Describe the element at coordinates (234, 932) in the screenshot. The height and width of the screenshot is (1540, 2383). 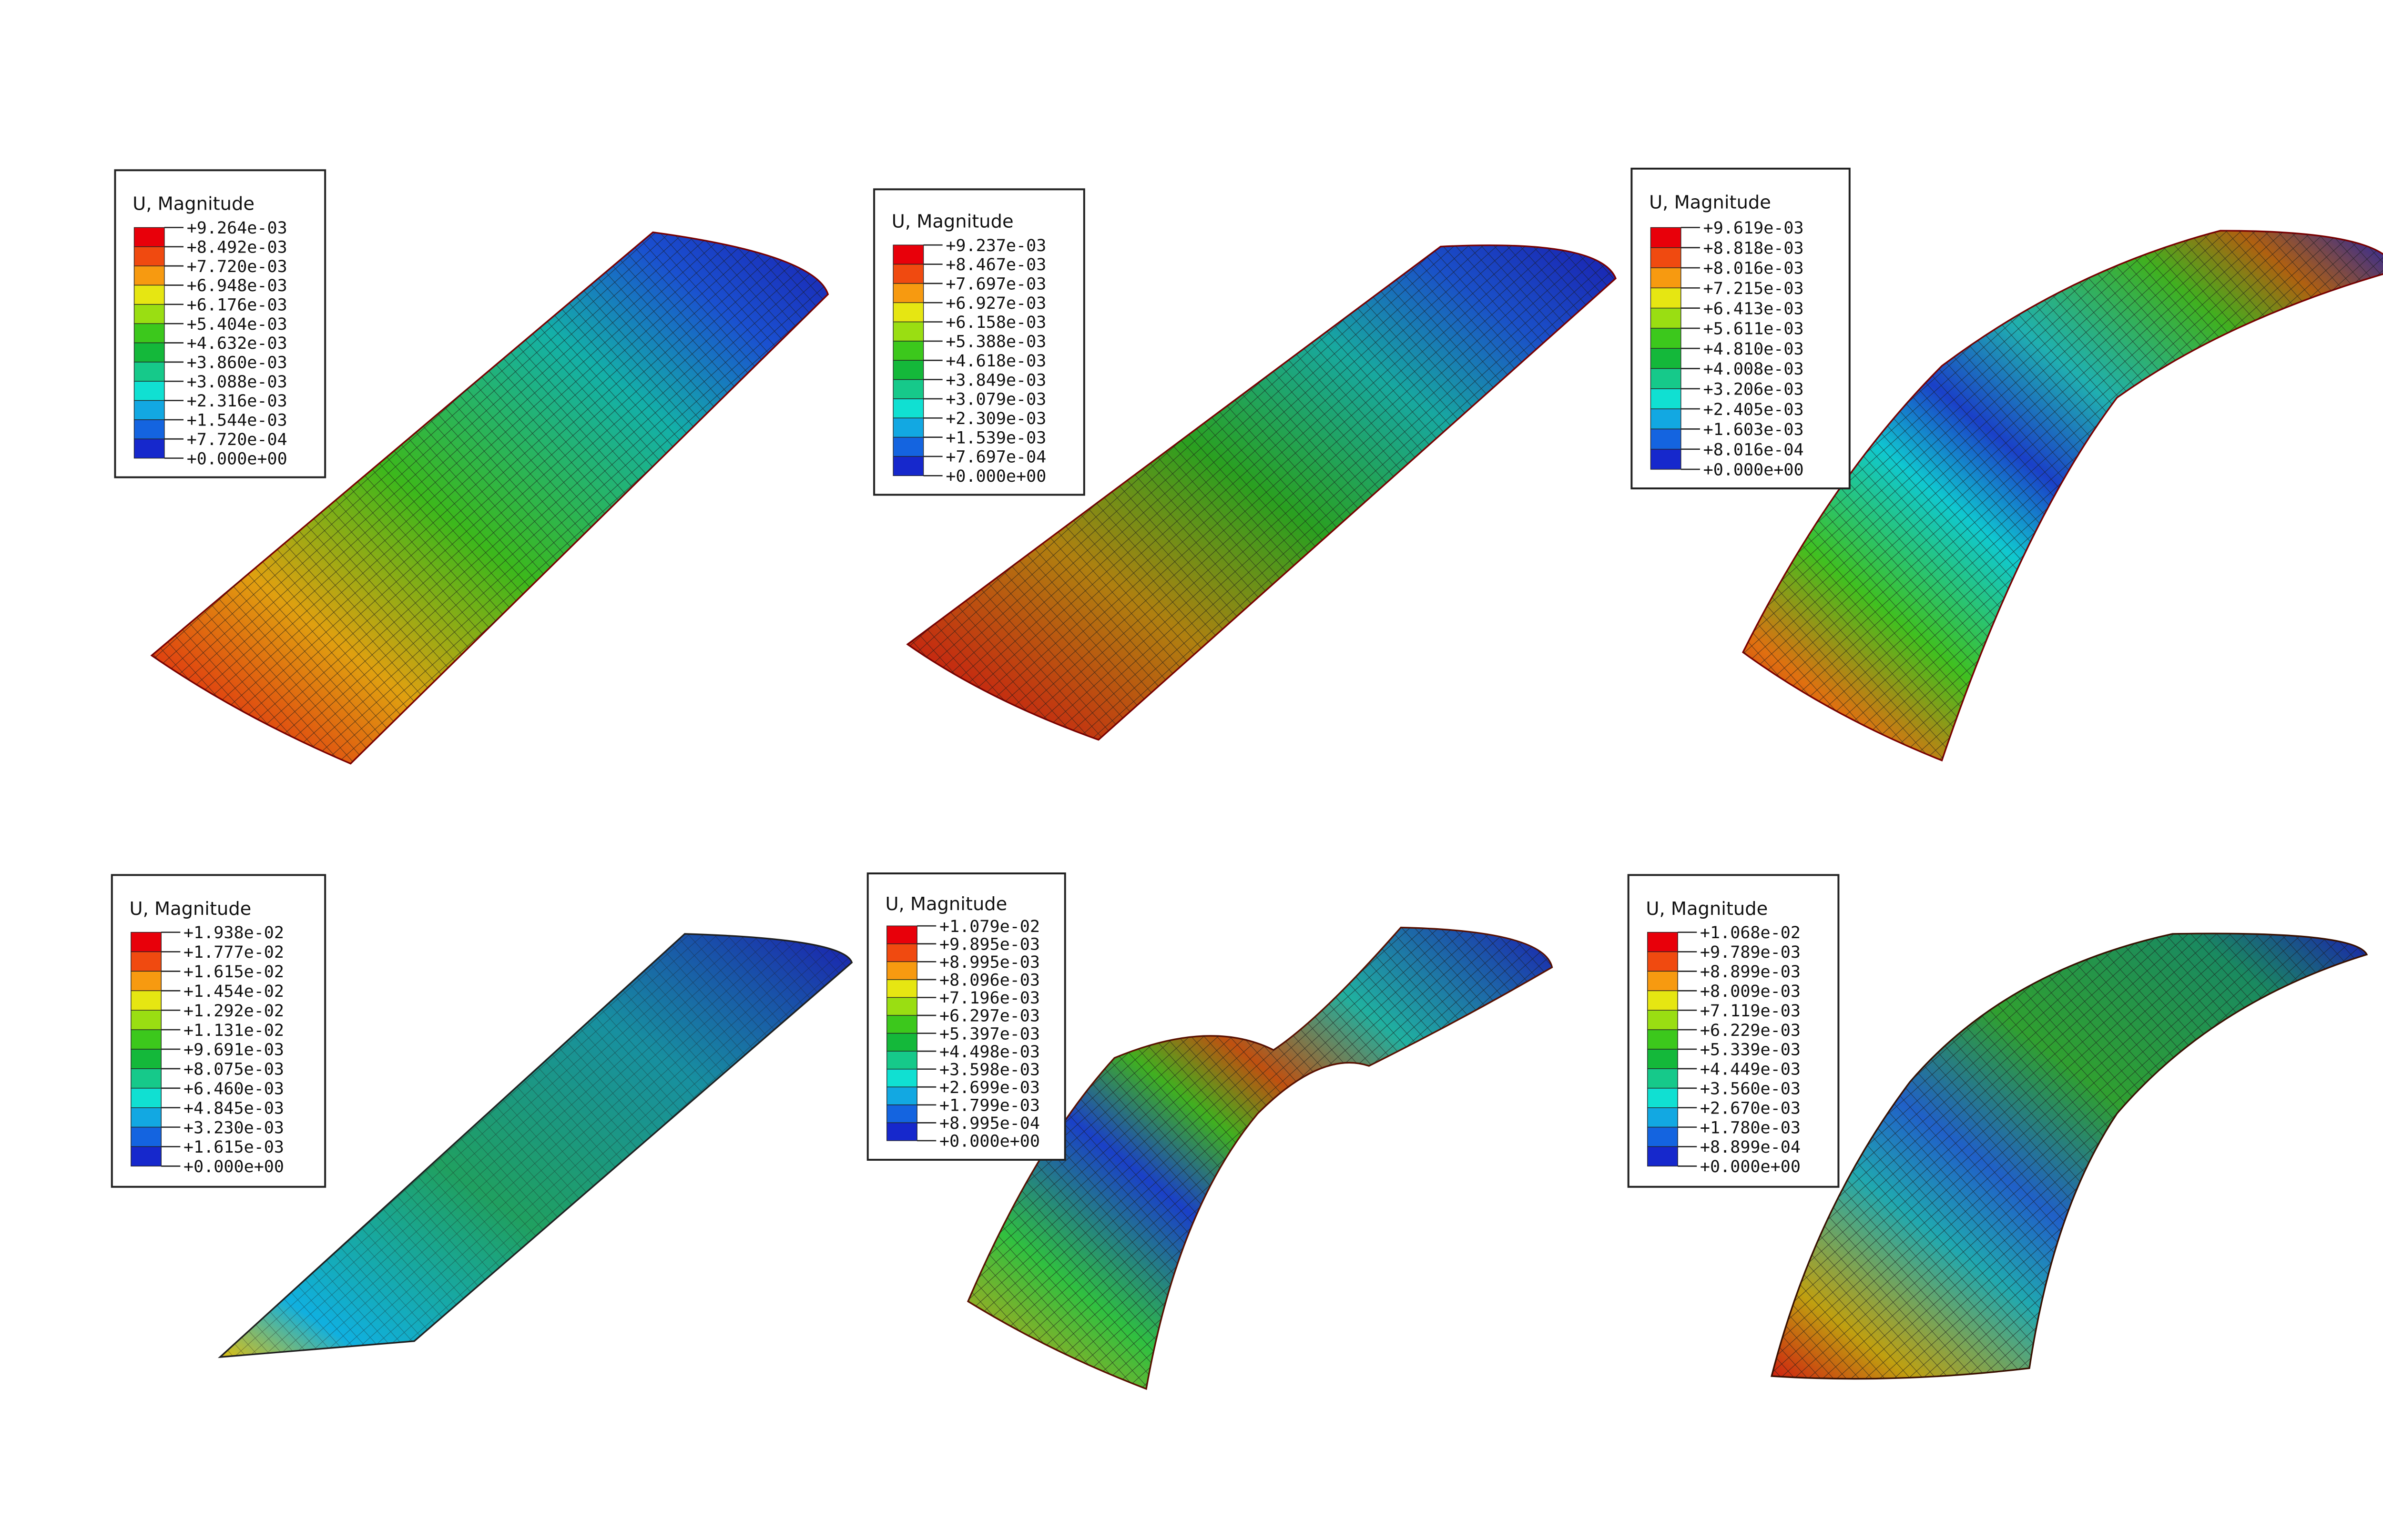
I see `legend-value: +1.938e-02` at that location.